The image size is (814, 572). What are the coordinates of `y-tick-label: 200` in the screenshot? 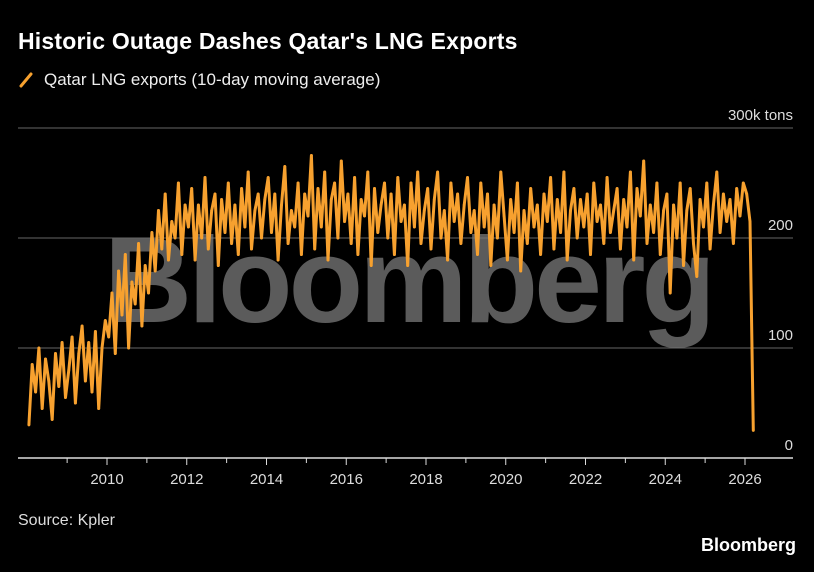 It's located at (780, 225).